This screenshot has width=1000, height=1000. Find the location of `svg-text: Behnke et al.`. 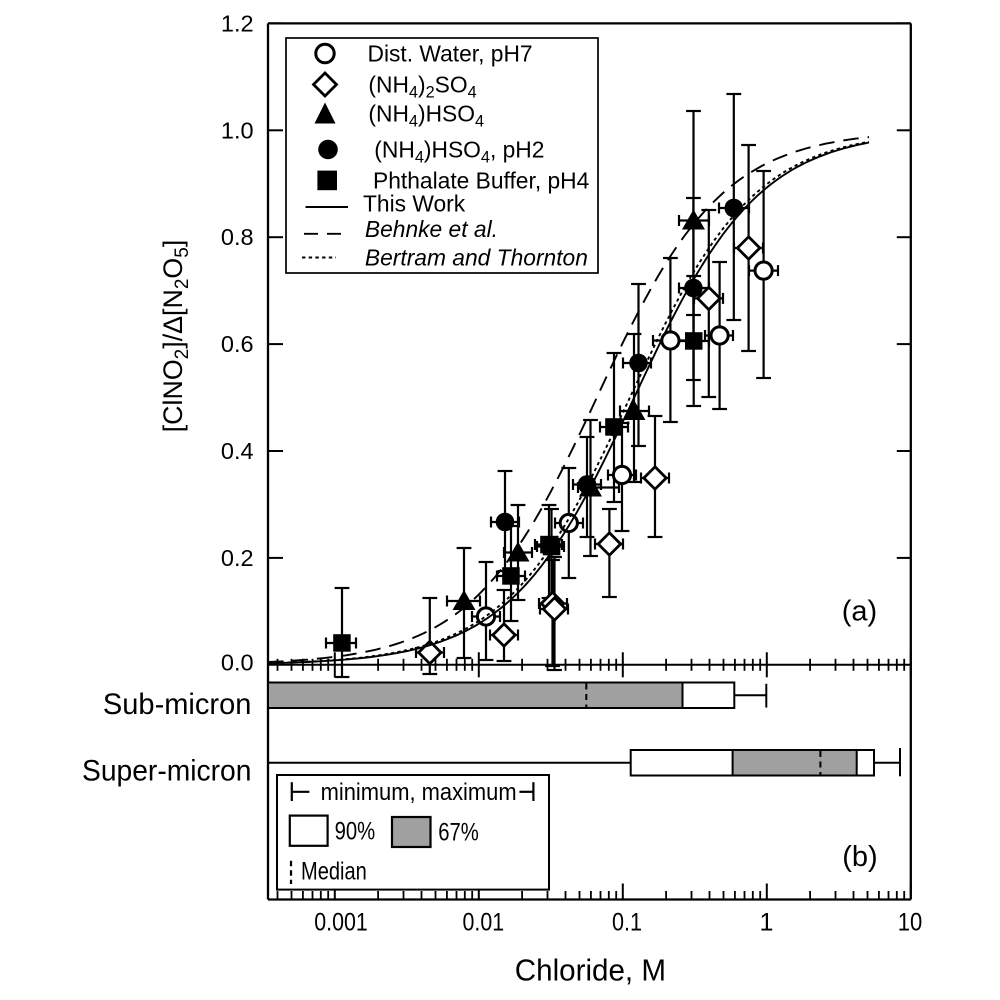

svg-text: Behnke et al. is located at coordinates (431, 229).